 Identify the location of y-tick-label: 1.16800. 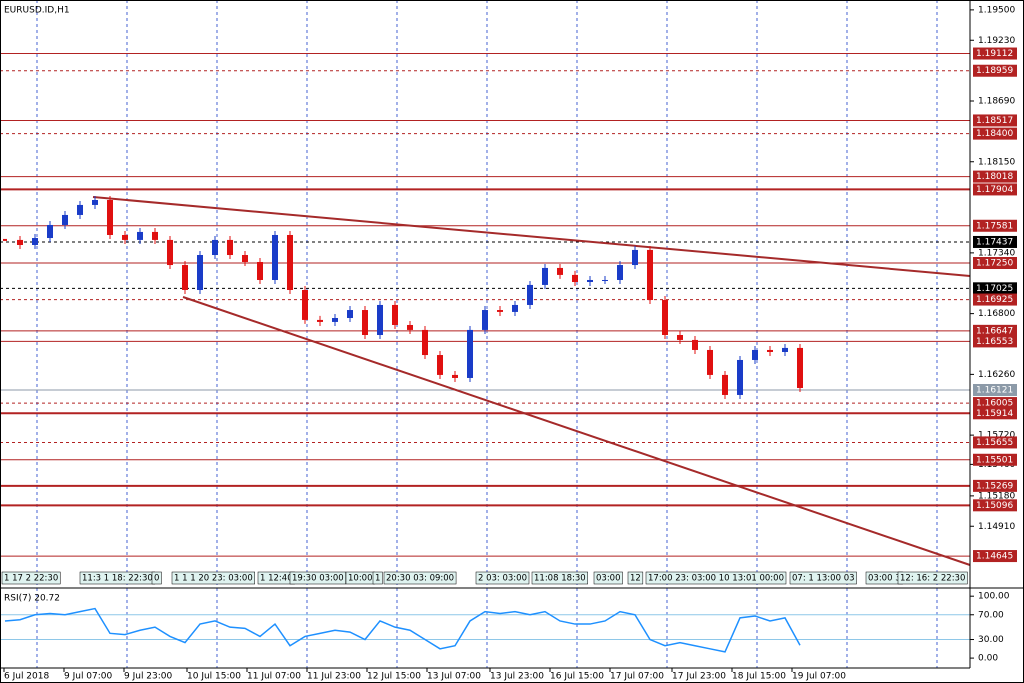
(996, 314).